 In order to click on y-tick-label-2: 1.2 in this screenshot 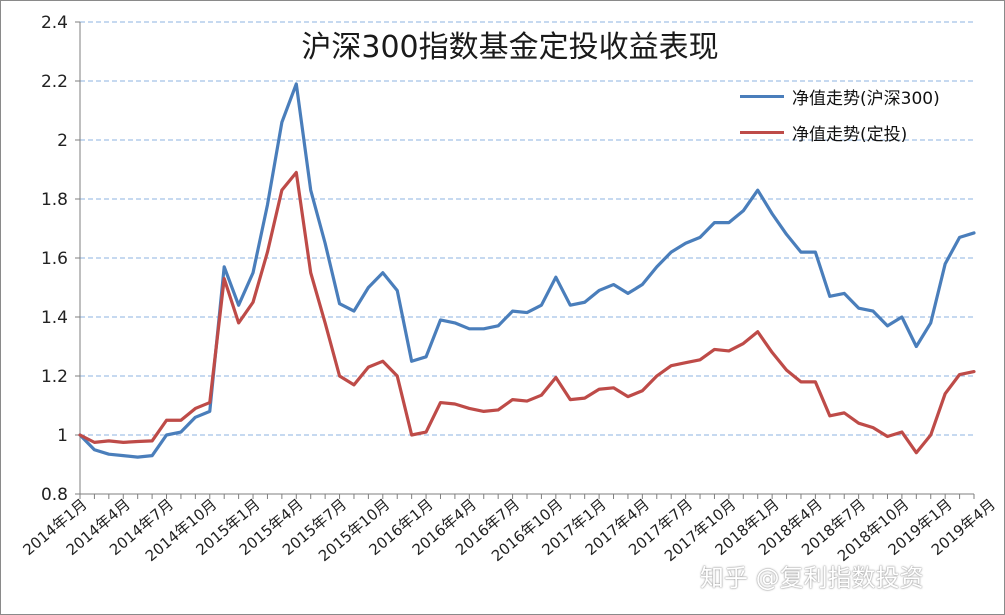, I will do `click(54, 377)`.